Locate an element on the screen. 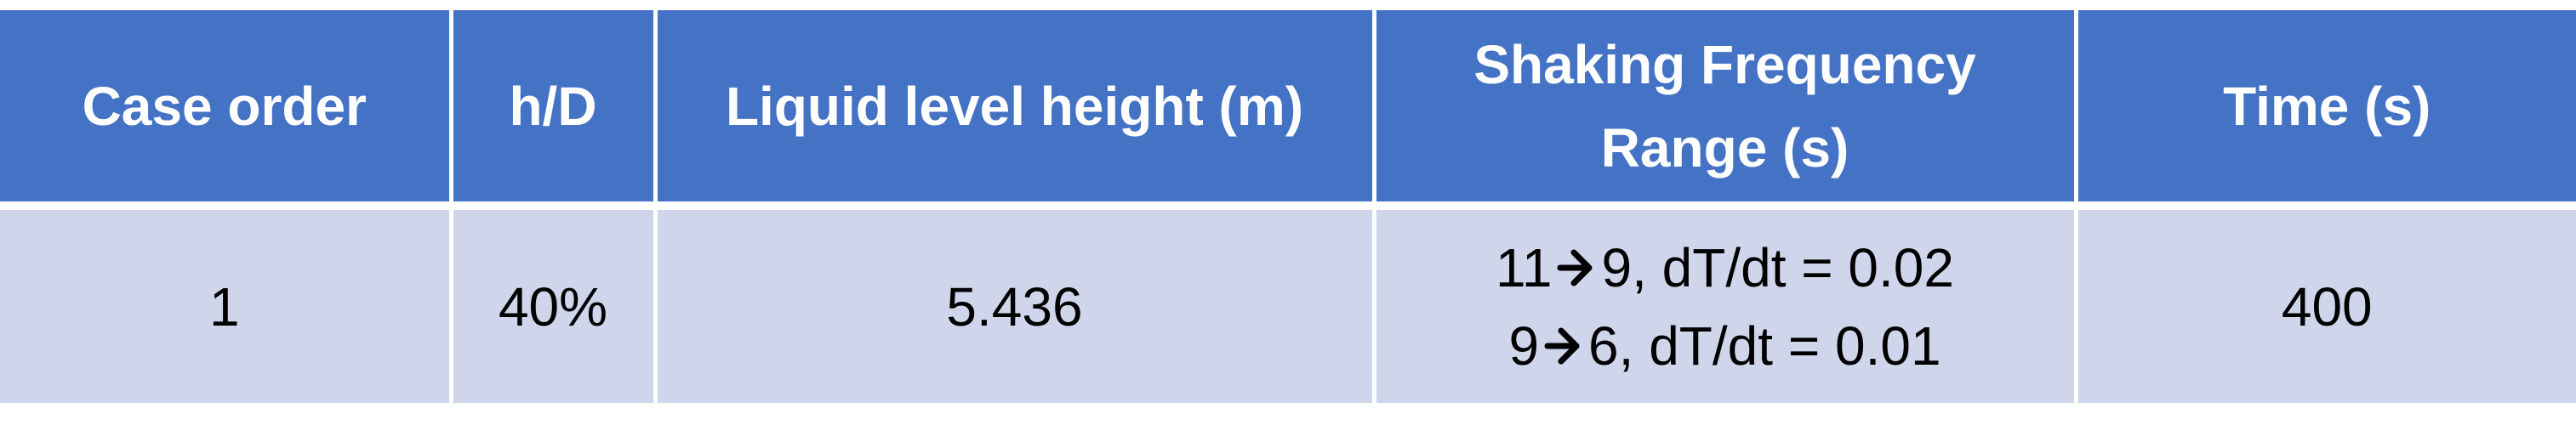  header-shaking-frequency-range: Shaking Frequency Range (s) is located at coordinates (1724, 105).